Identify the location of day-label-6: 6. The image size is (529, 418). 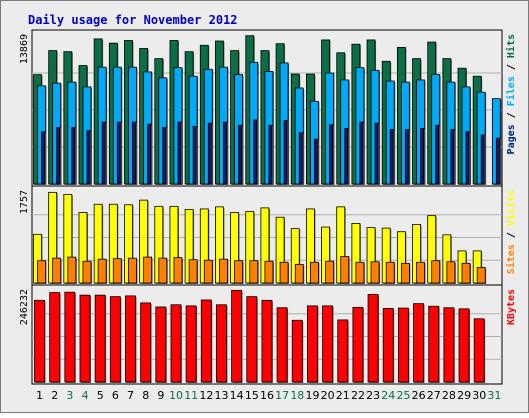
(115, 395).